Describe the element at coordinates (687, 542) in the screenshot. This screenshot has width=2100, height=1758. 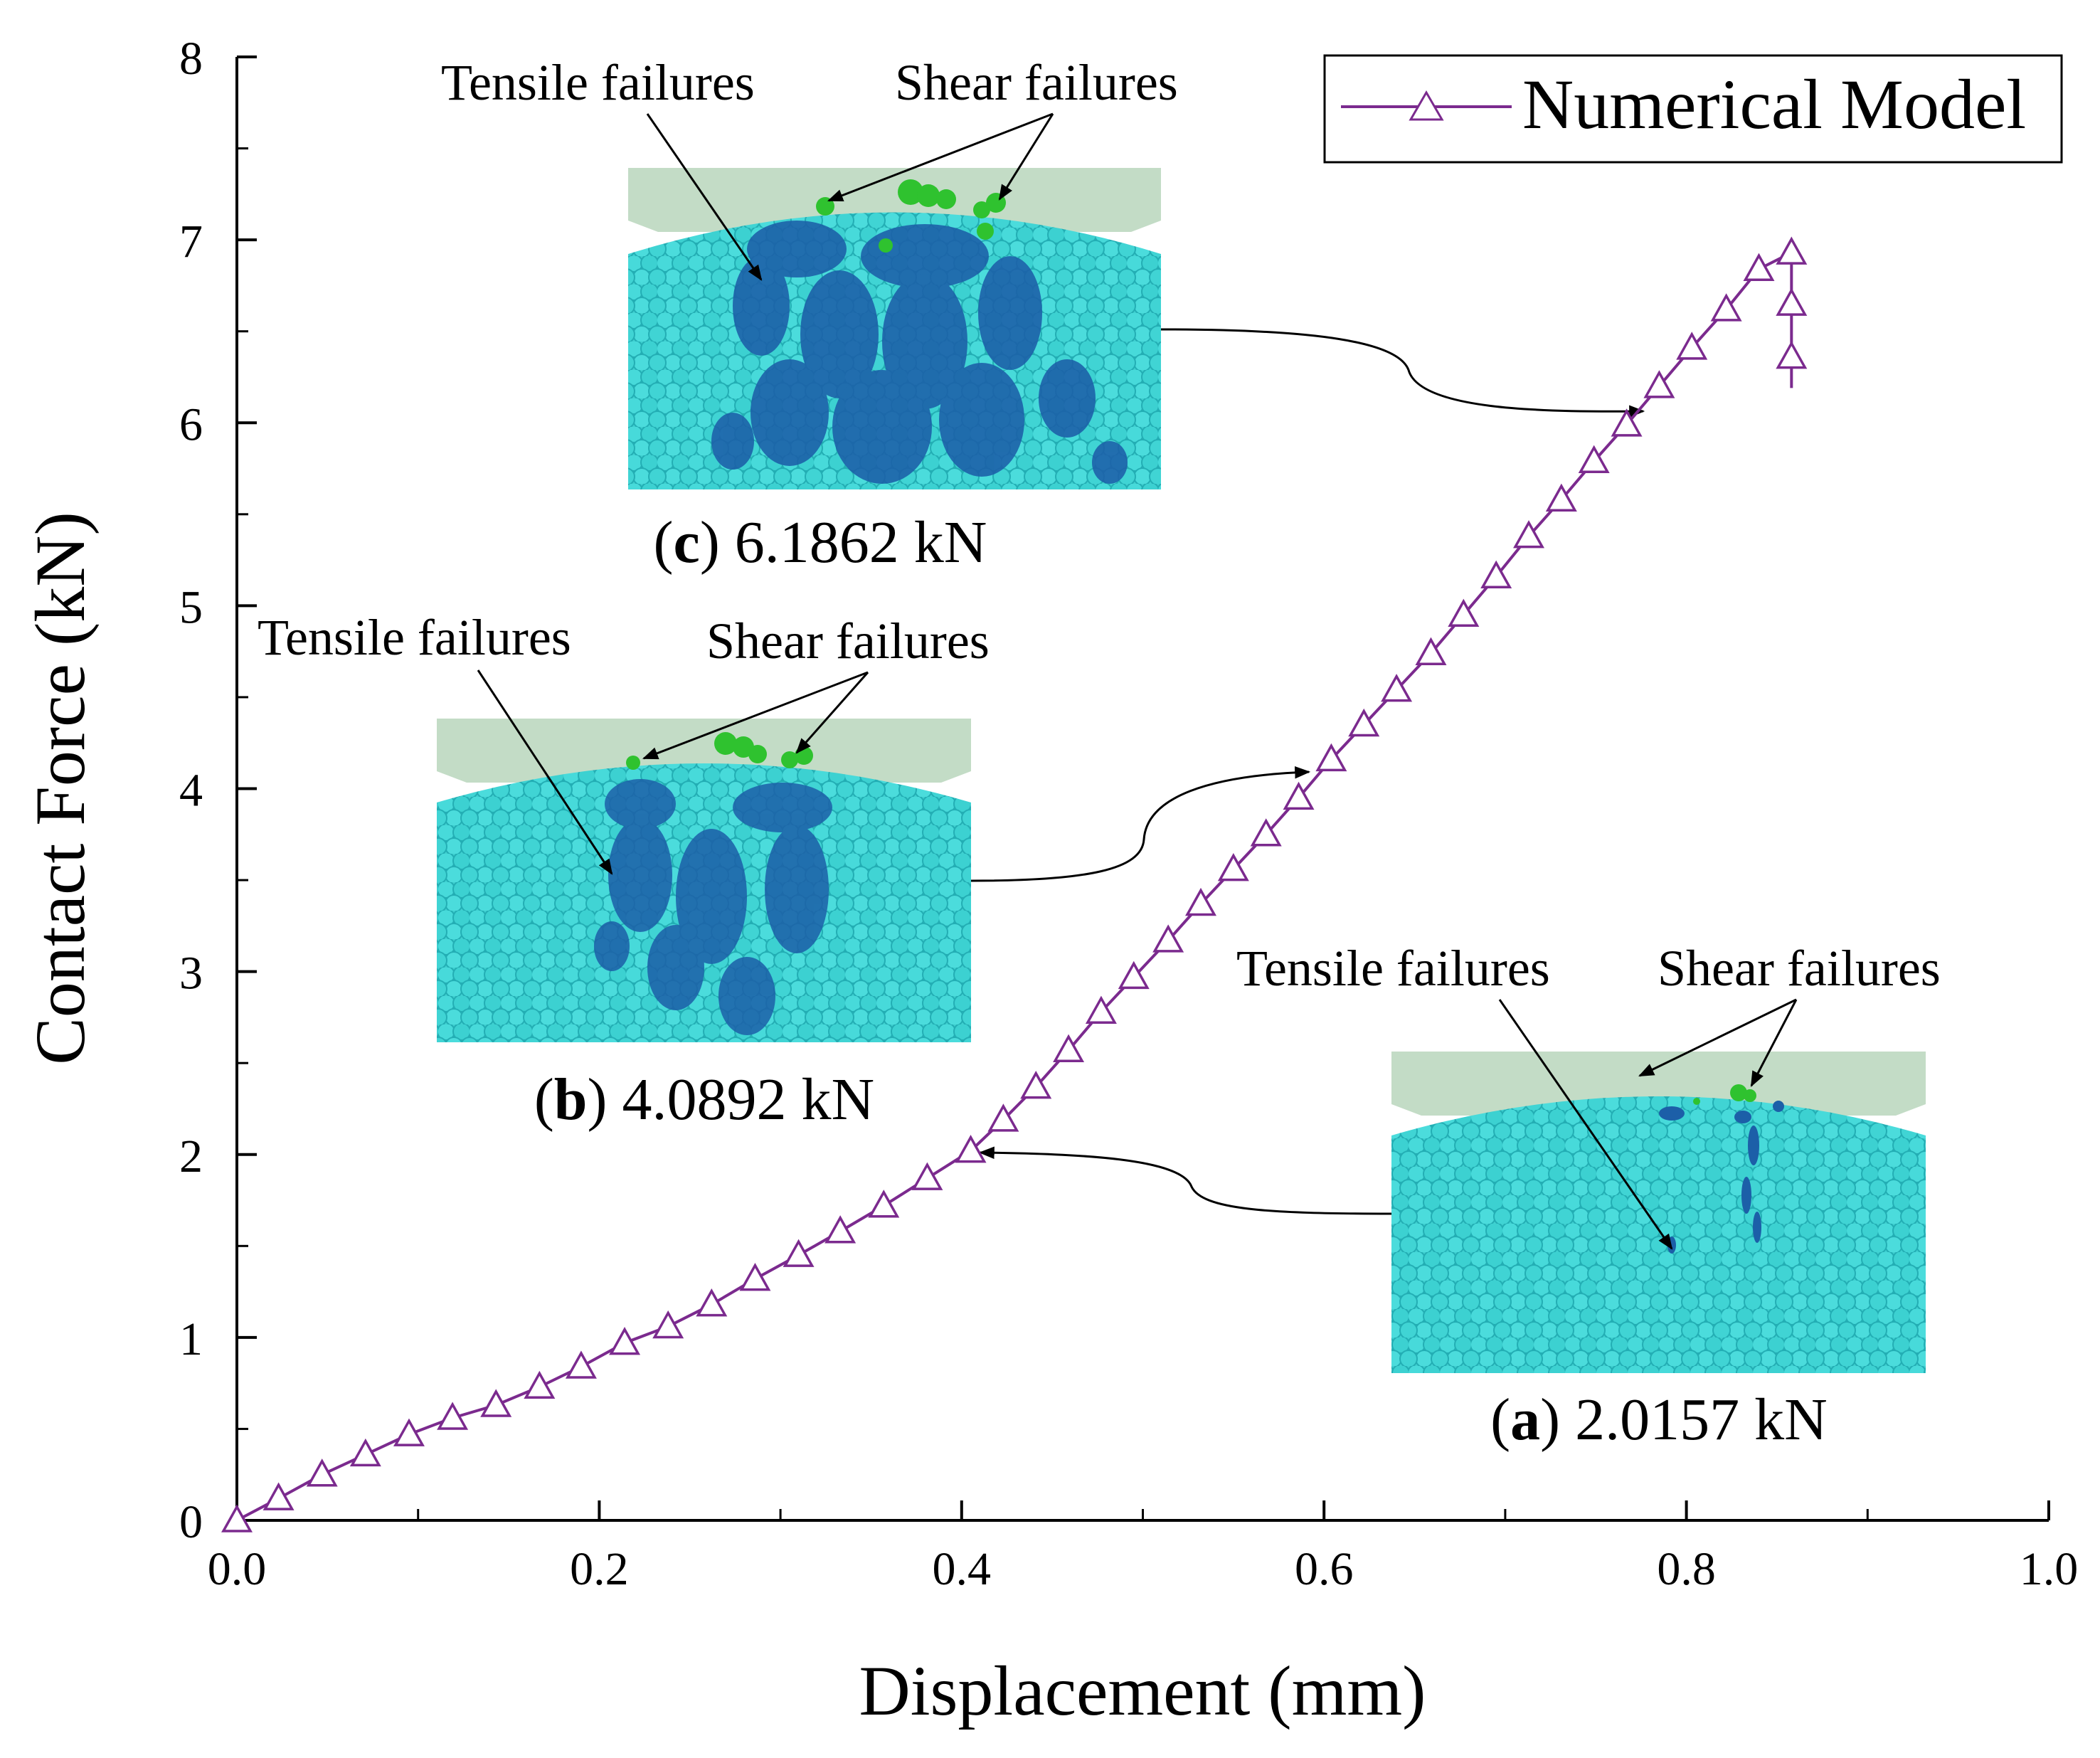
I see `inset-c-caption-letter: c` at that location.